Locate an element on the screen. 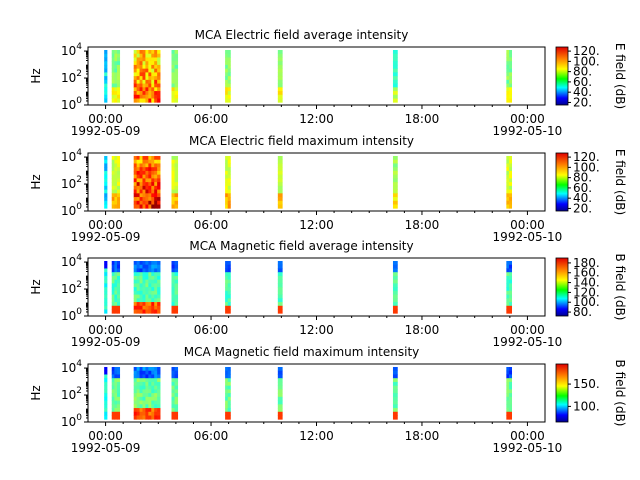  colorbar-tick-label: 60. is located at coordinates (582, 82).